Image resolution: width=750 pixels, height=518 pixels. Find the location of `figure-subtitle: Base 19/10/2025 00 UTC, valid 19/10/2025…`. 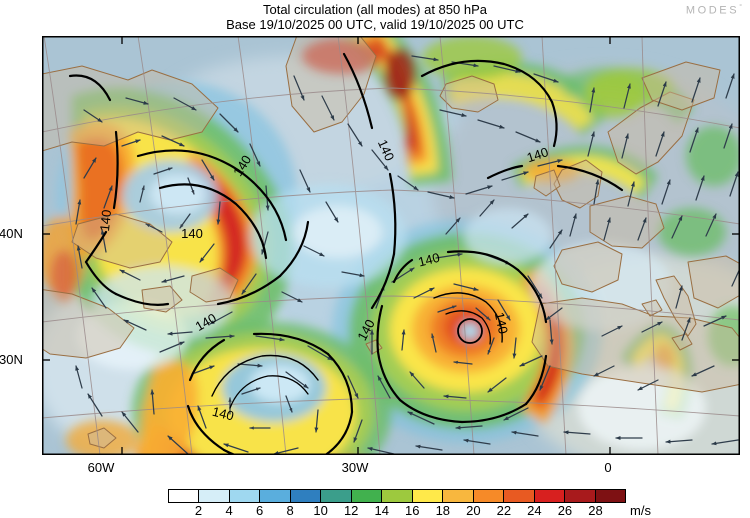

figure-subtitle: Base 19/10/2025 00 UTC, valid 19/10/2025… is located at coordinates (375, 24).